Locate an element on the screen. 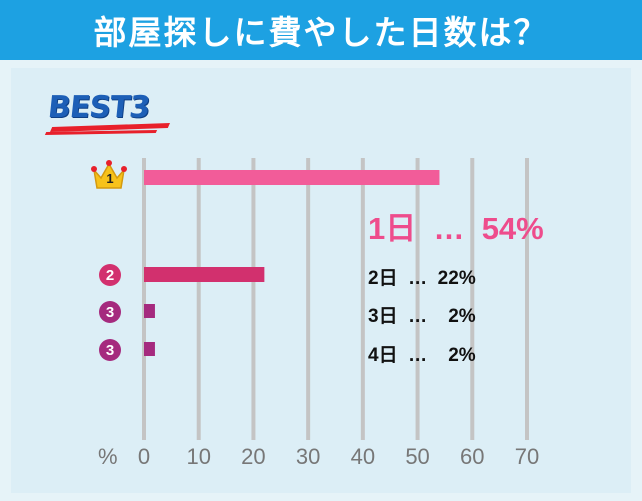 This screenshot has height=501, width=642. header-bar: 部屋探しに費やした日数は？ is located at coordinates (321, 30).